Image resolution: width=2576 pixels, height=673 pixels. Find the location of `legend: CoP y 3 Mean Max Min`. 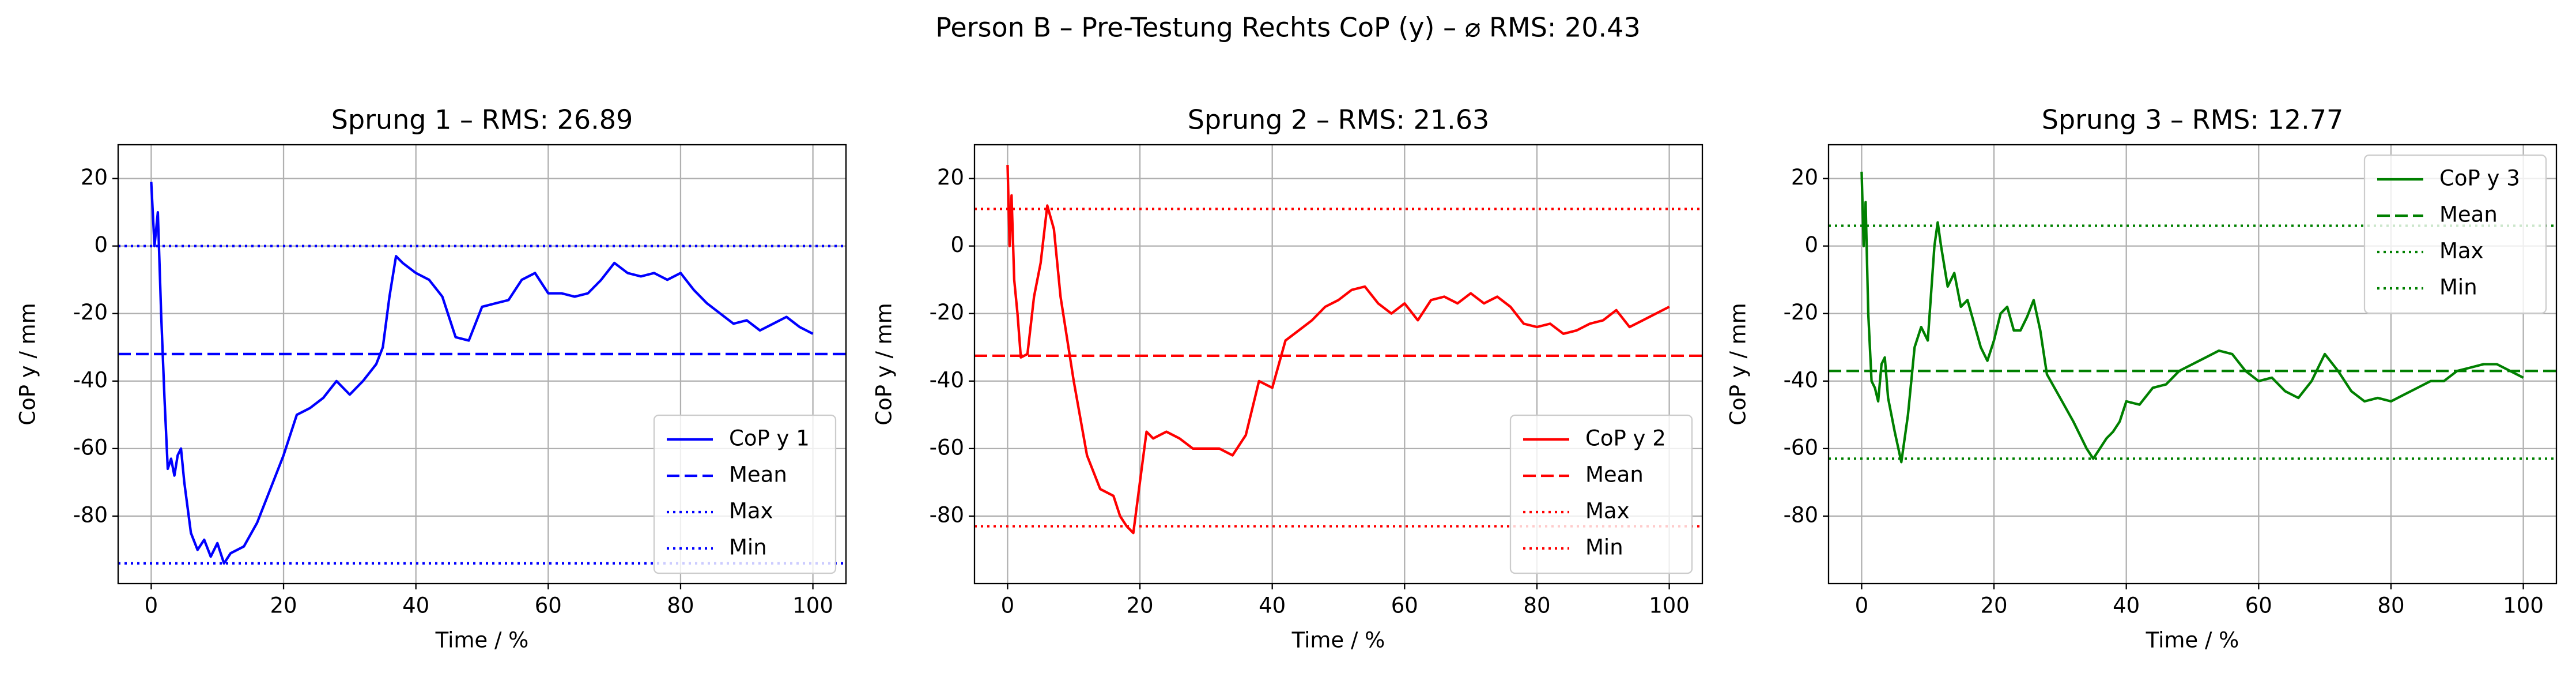

legend: CoP y 3 Mean Max Min is located at coordinates (2455, 234).